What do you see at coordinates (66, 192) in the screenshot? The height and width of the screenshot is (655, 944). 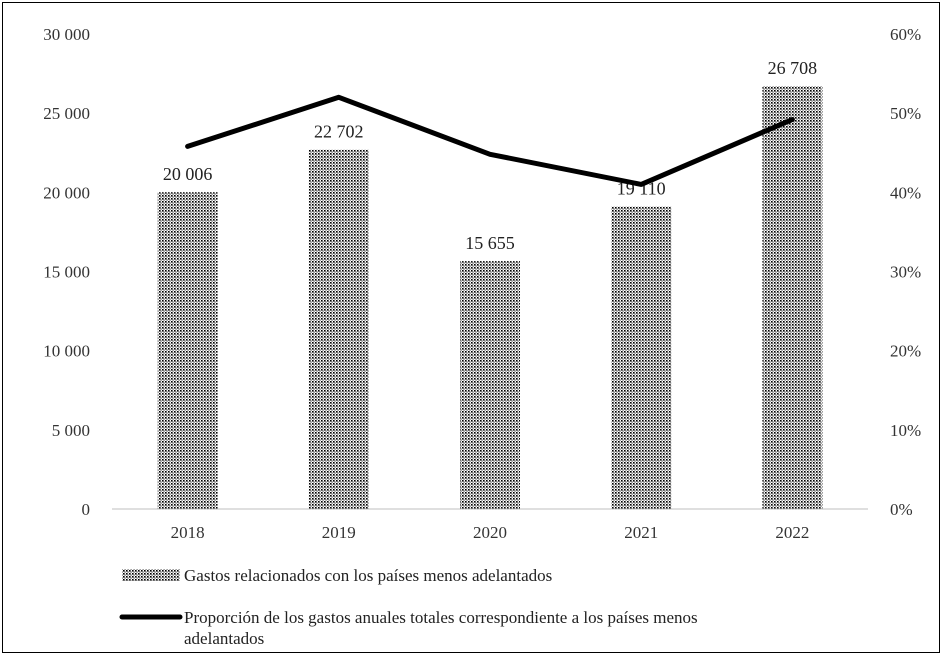 I see `left-axis-tick-label: 20 000` at bounding box center [66, 192].